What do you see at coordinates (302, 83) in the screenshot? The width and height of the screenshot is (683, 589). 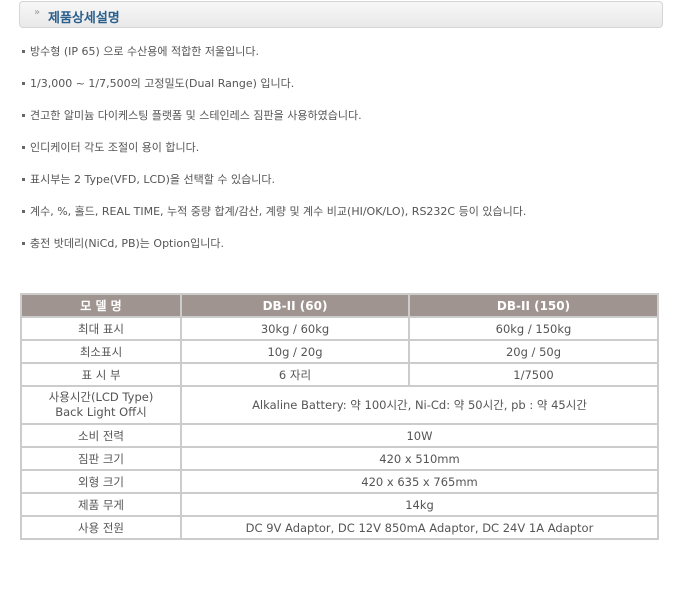 I see `feature-item: 1/3,000 ~ 1/7,500의 고정밀도(Dual Range) 입니다.` at bounding box center [302, 83].